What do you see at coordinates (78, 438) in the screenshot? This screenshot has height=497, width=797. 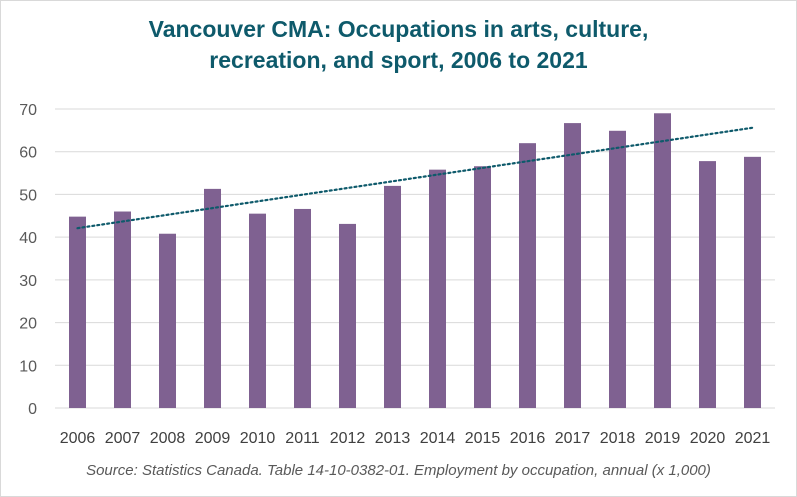 I see `x-tick-label: 2006` at bounding box center [78, 438].